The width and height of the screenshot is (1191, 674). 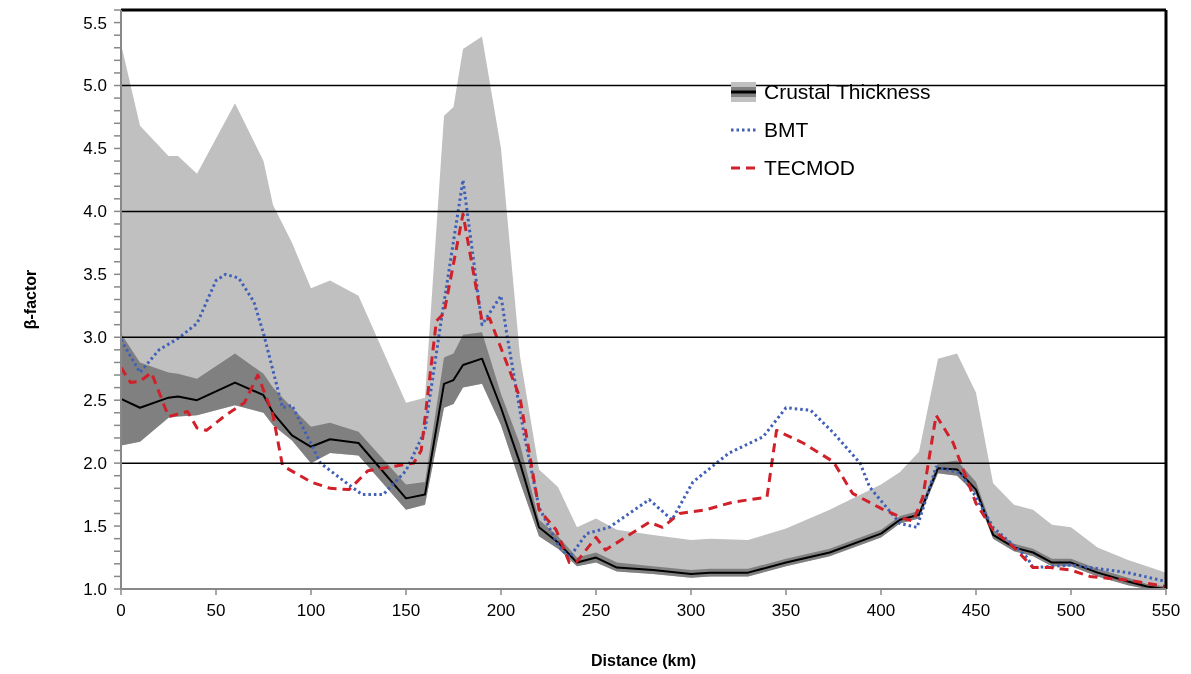 I want to click on legend-label: TECMOD, so click(x=809, y=168).